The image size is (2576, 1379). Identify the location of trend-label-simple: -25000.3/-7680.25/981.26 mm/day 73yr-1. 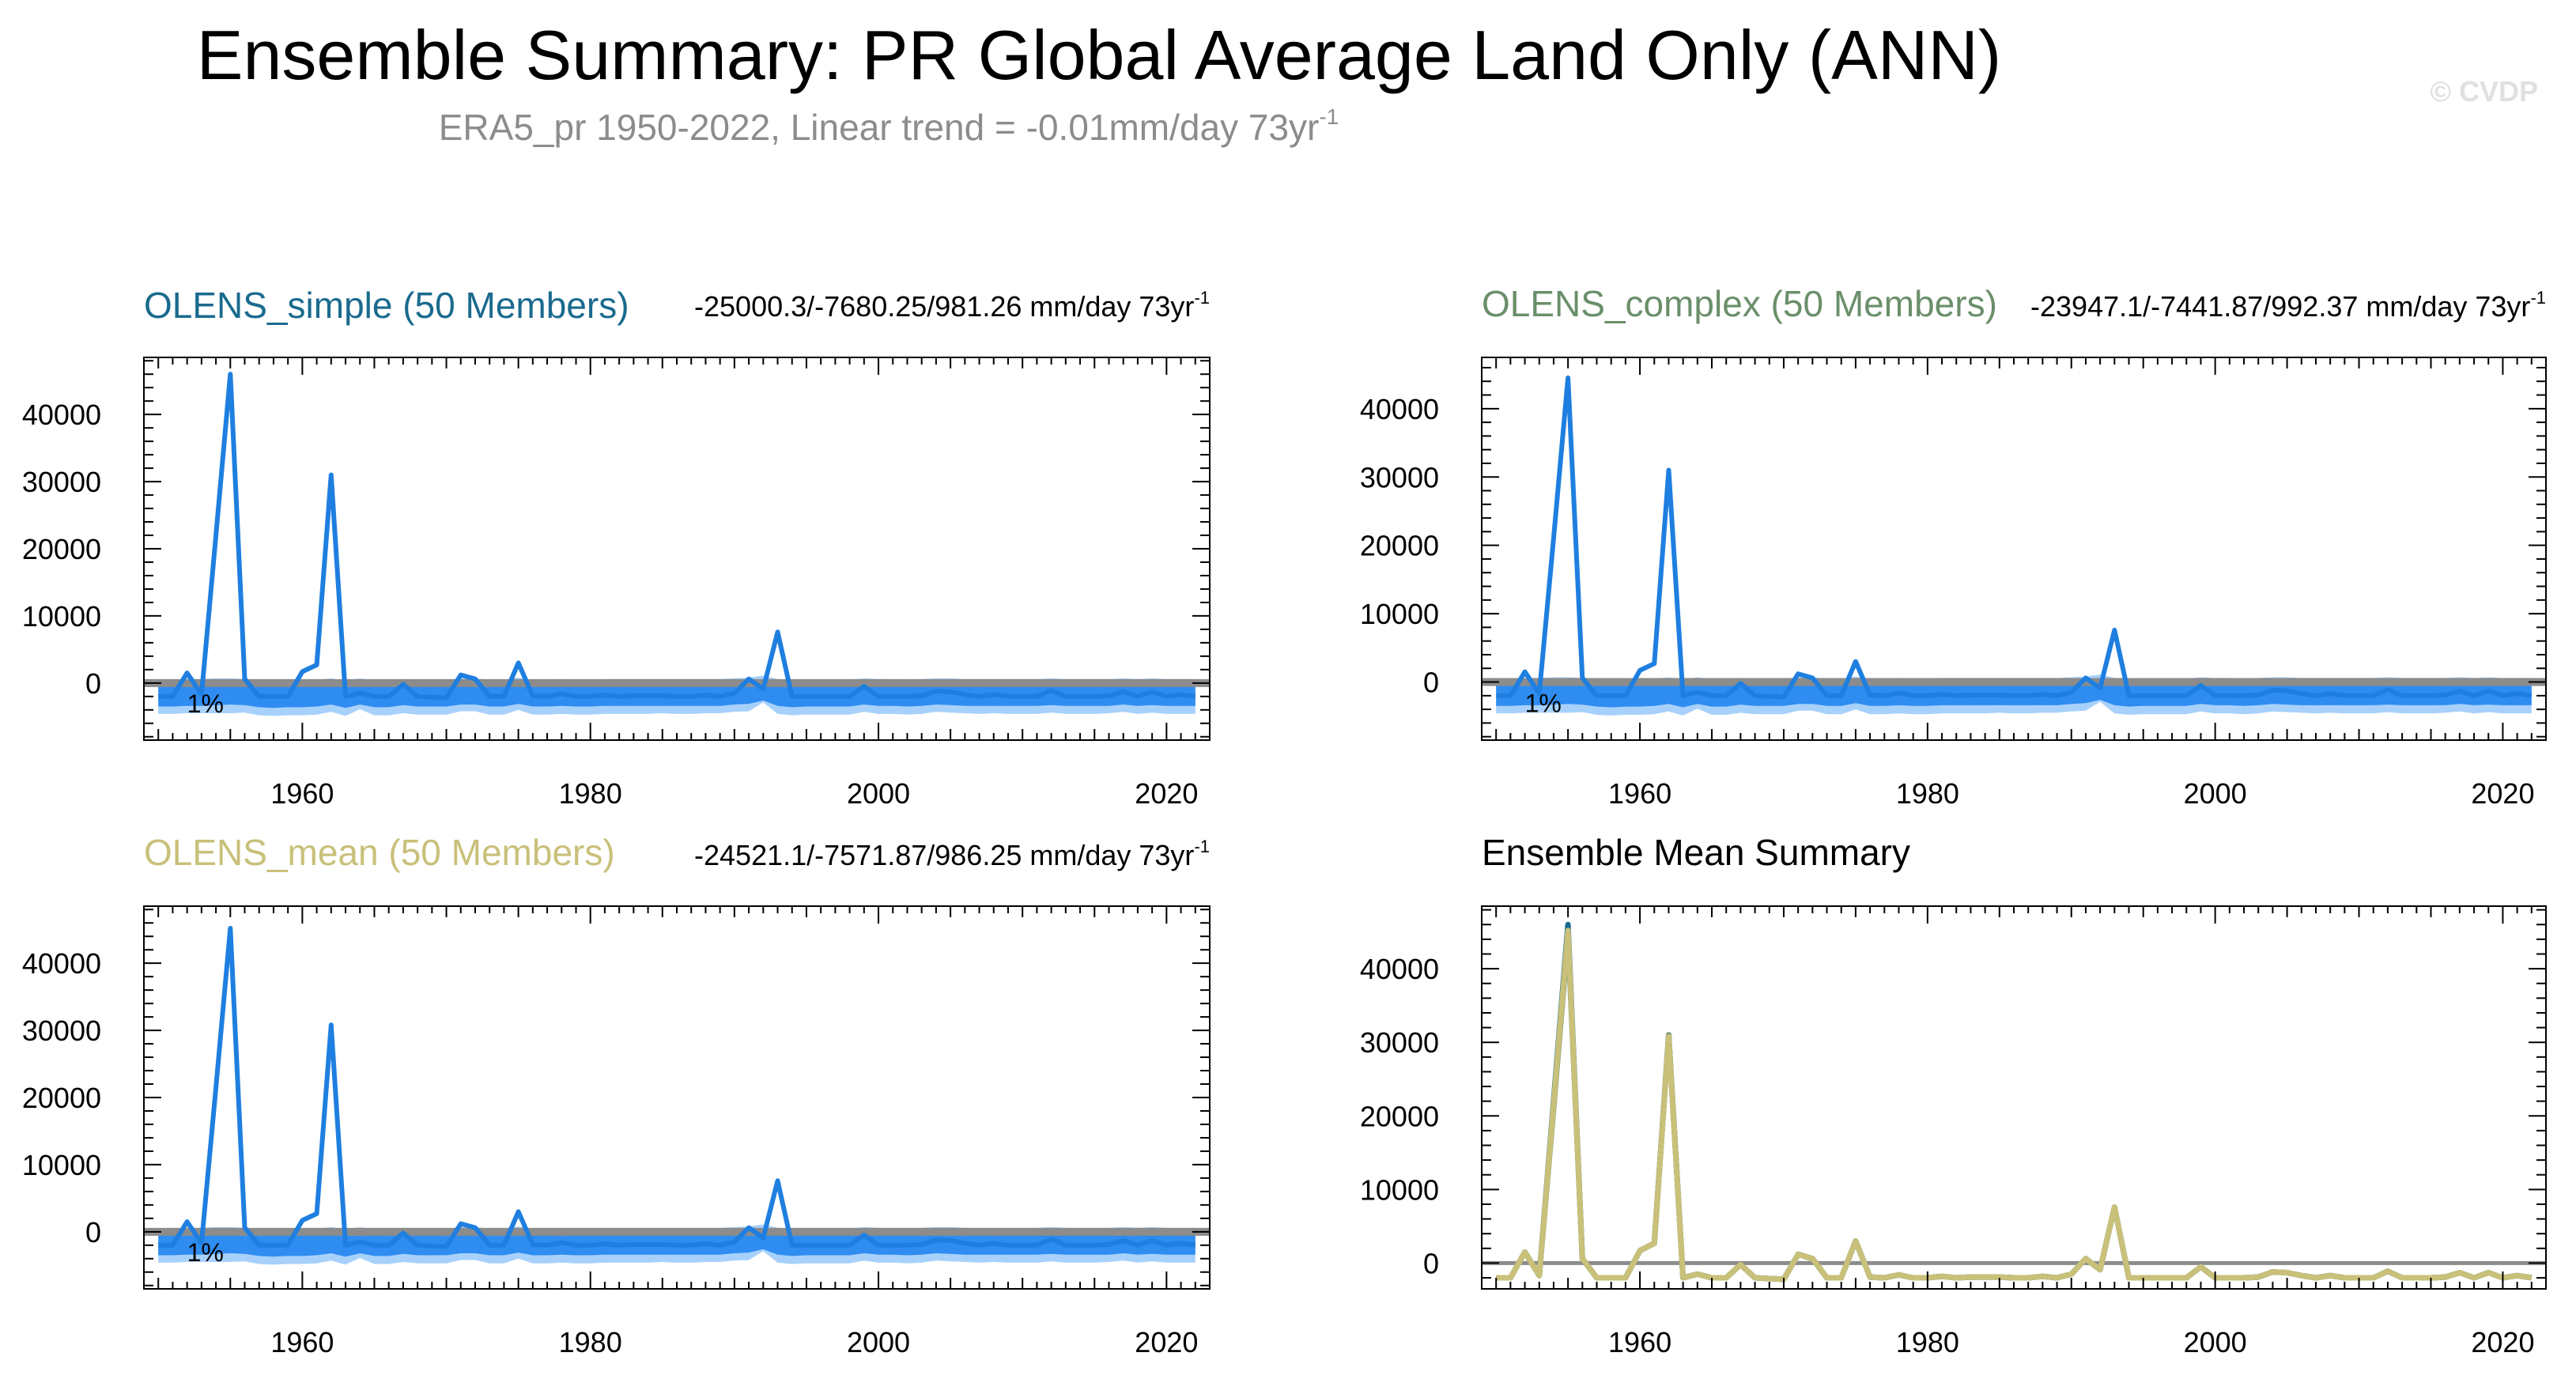
(952, 305).